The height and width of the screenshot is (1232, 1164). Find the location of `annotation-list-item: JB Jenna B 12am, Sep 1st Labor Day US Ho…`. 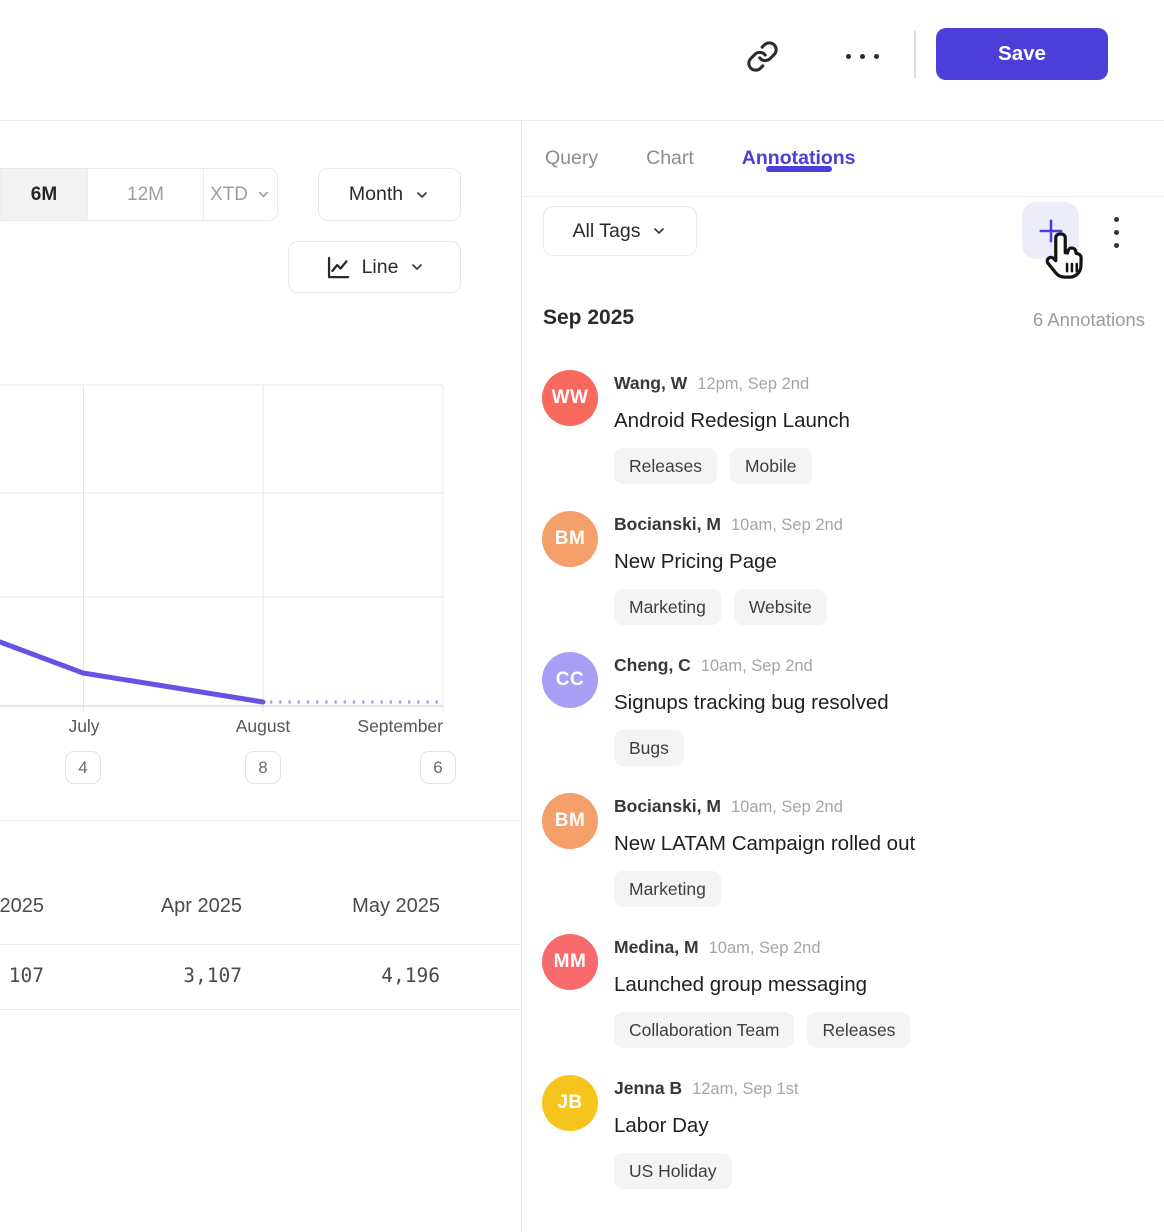

annotation-list-item: JB Jenna B 12am, Sep 1st Labor Day US Ho… is located at coordinates (848, 1132).